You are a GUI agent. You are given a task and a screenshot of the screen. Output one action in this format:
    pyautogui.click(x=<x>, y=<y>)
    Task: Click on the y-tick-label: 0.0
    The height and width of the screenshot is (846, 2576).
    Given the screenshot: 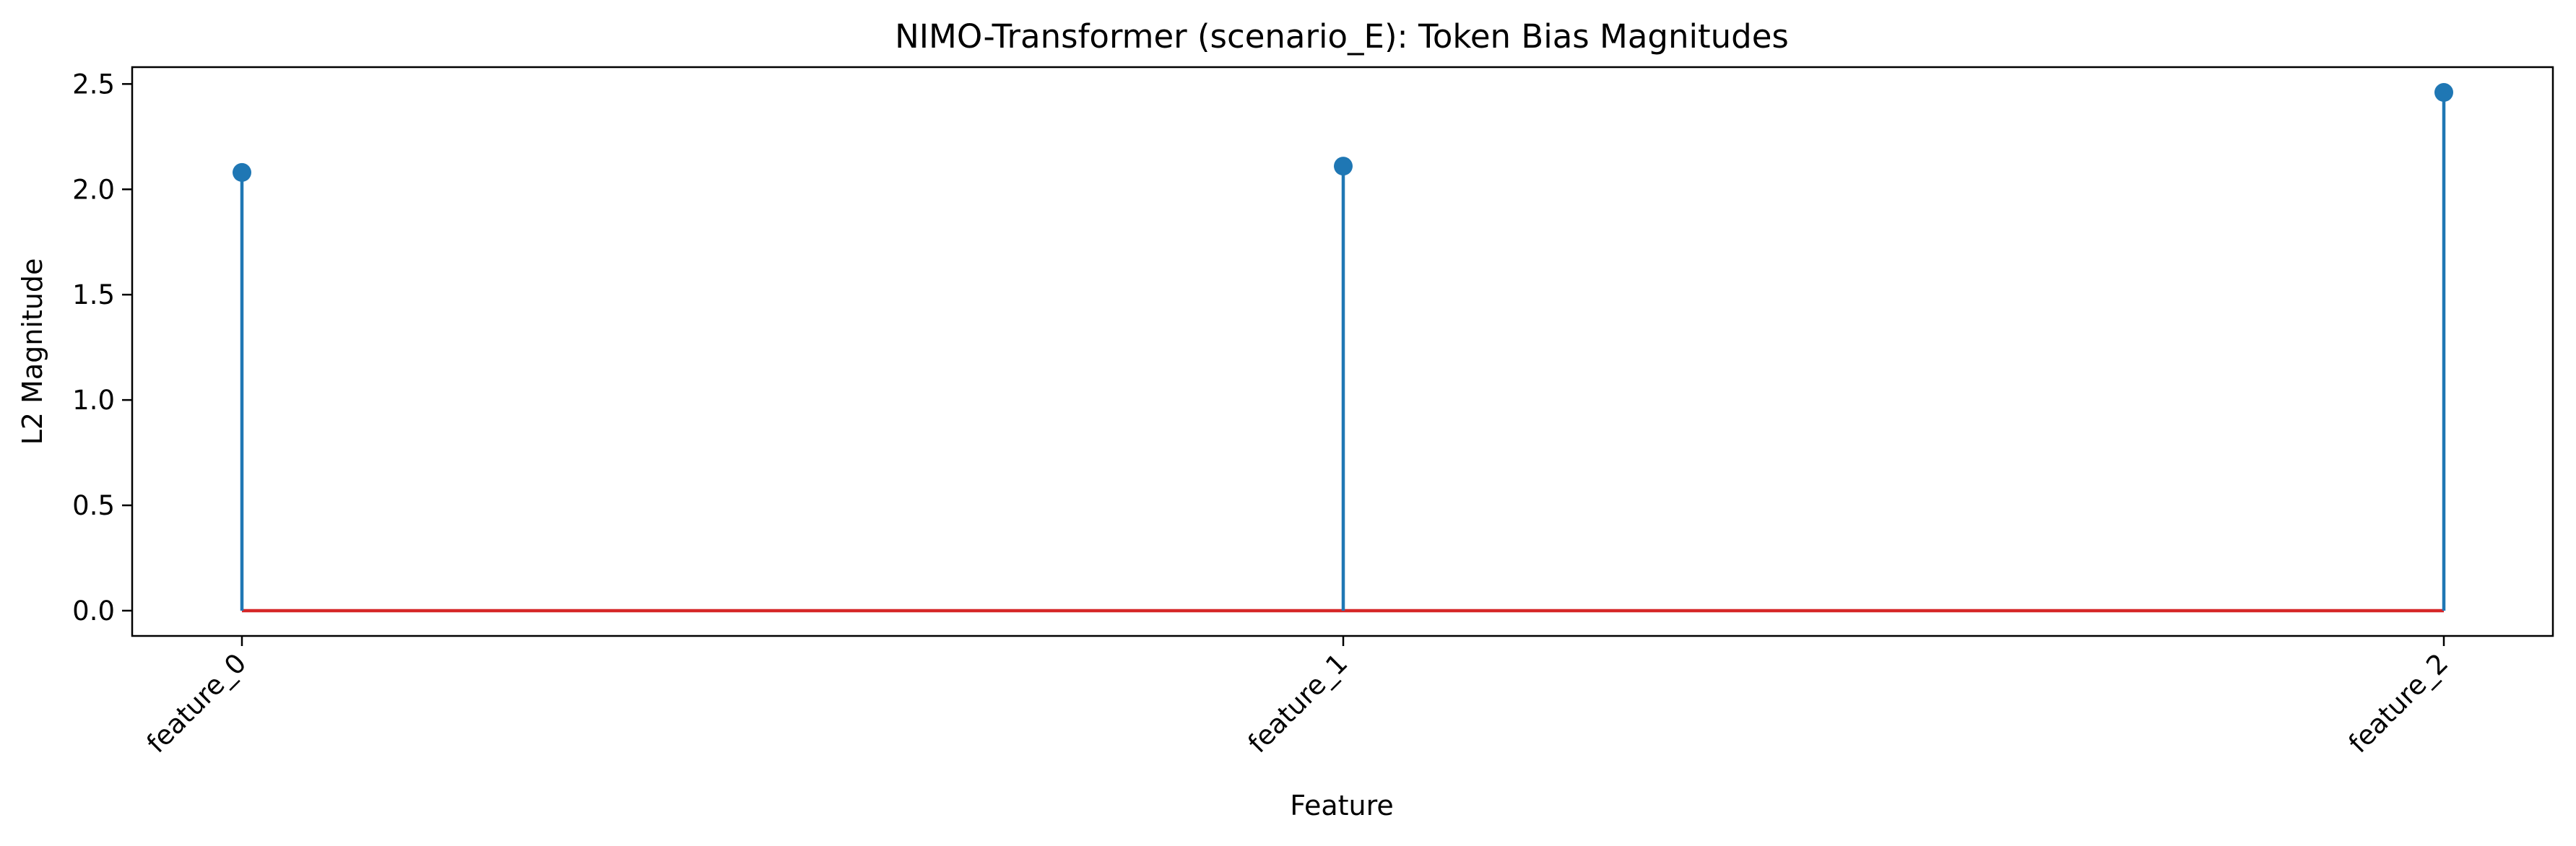 What is the action you would take?
    pyautogui.click(x=93, y=611)
    